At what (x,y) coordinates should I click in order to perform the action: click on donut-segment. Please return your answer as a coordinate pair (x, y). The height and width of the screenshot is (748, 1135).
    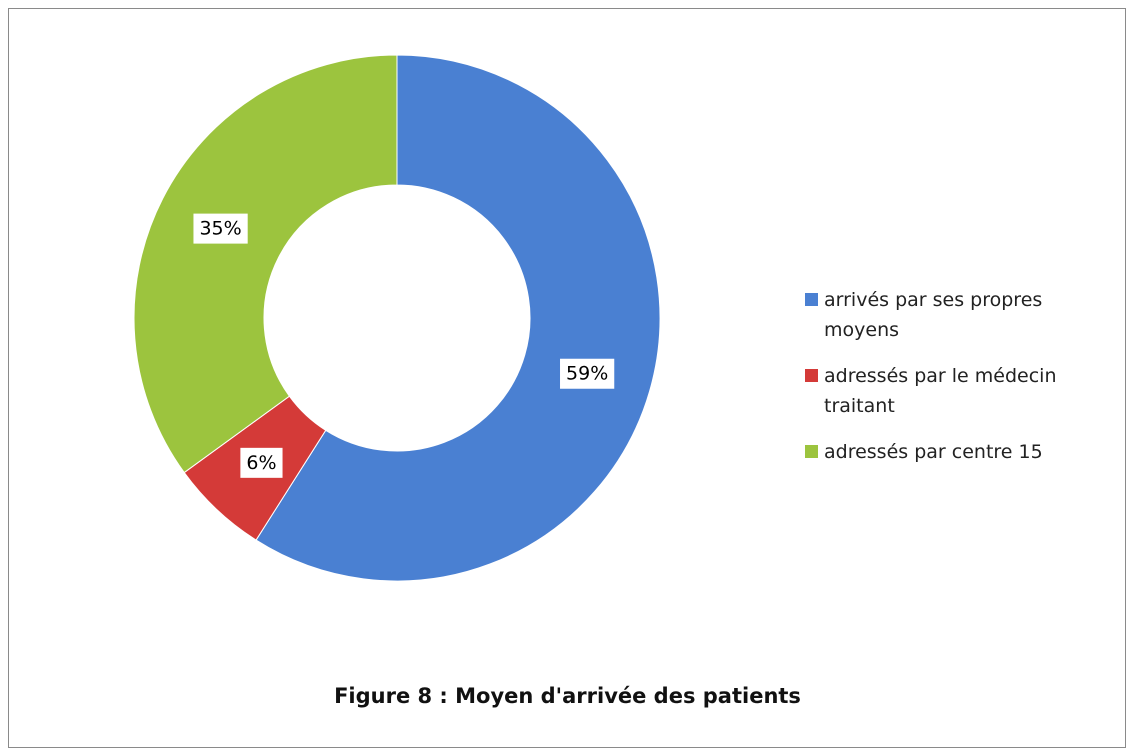
    Looking at the image, I should click on (265, 264).